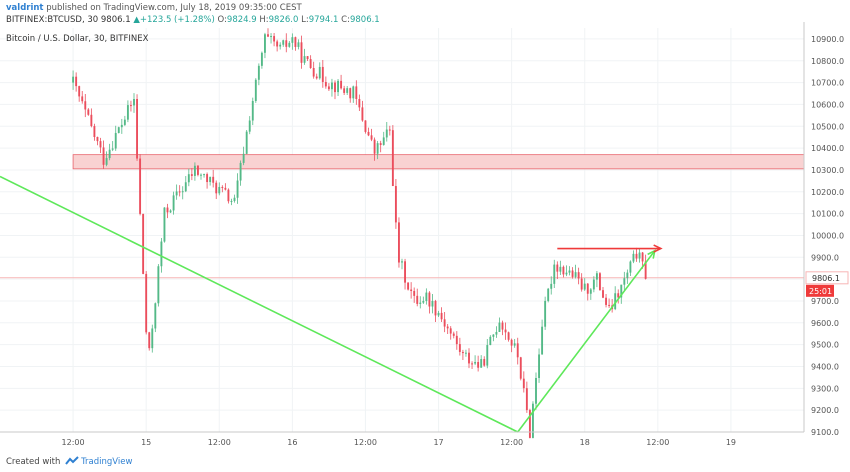 This screenshot has width=850, height=472. Describe the element at coordinates (25, 8) in the screenshot. I see `author-link: valdrint` at that location.